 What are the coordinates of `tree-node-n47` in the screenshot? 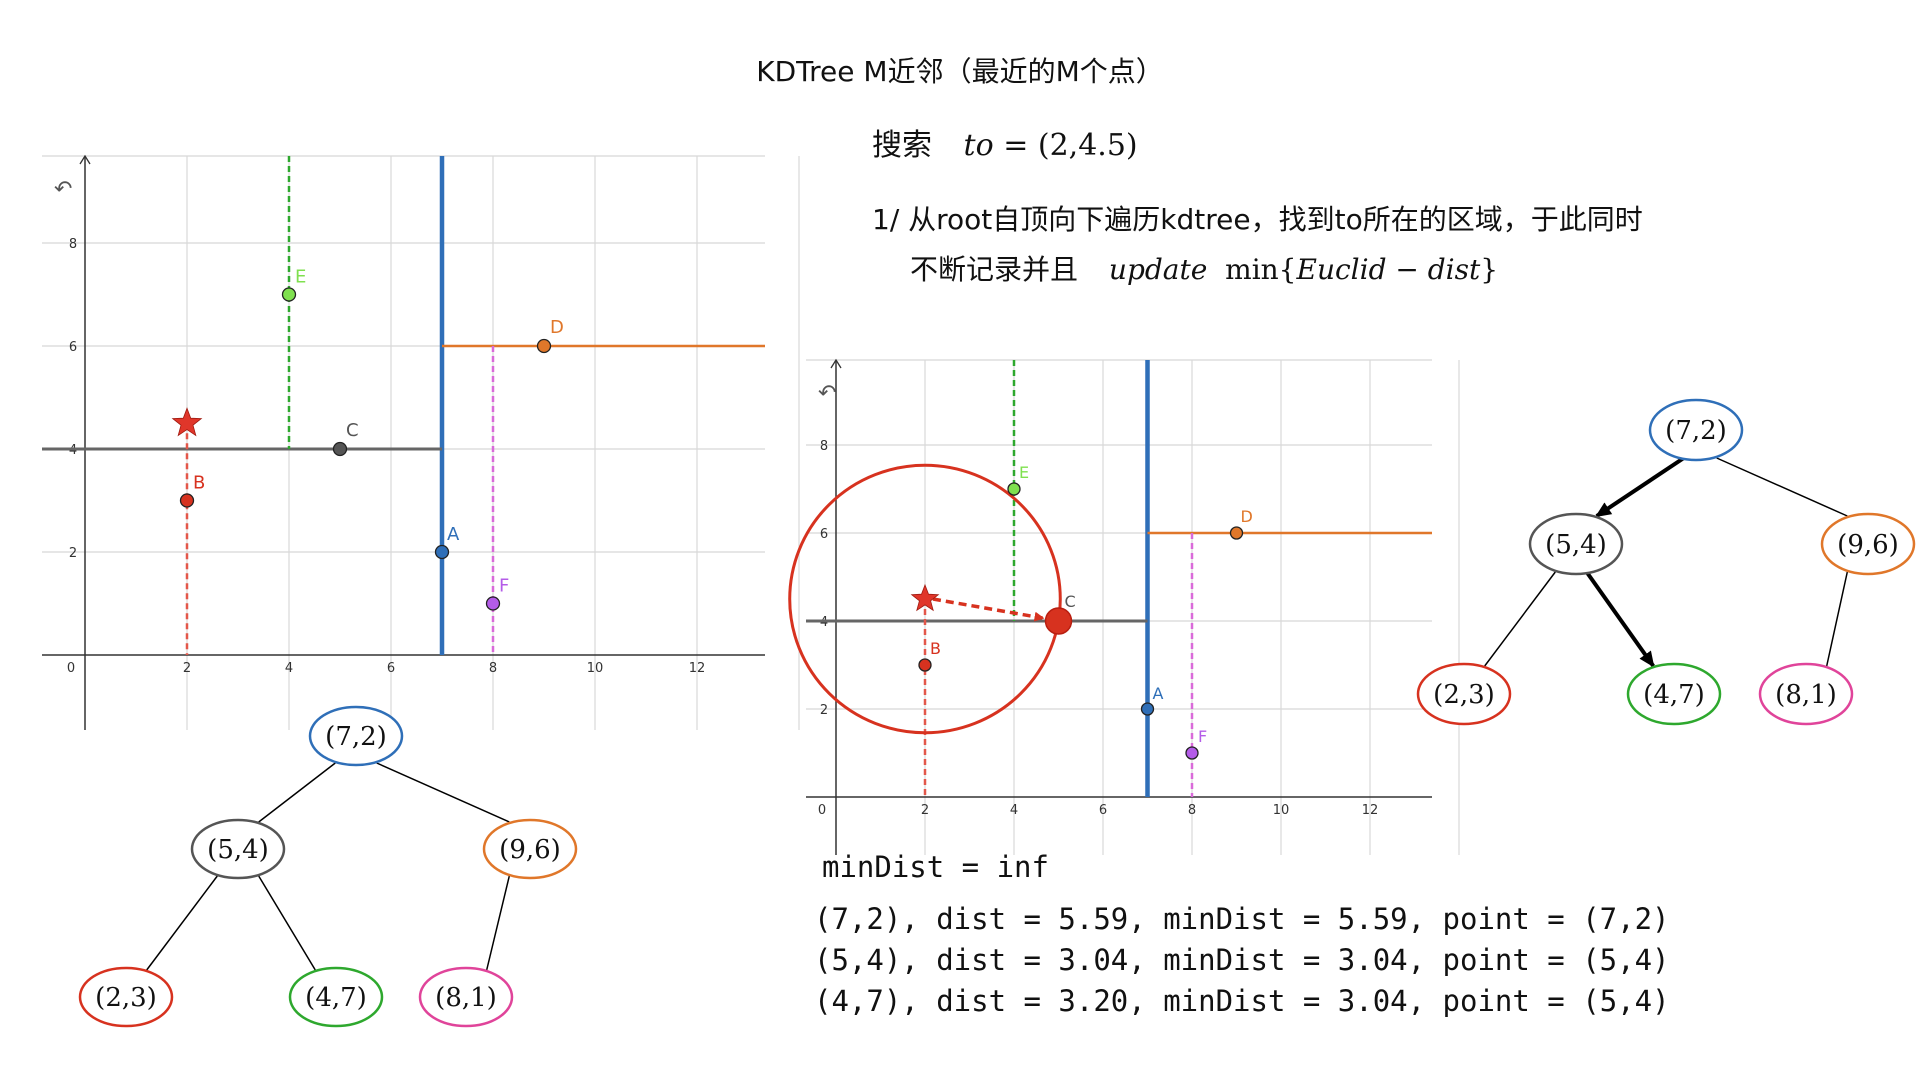 It's located at (1674, 694).